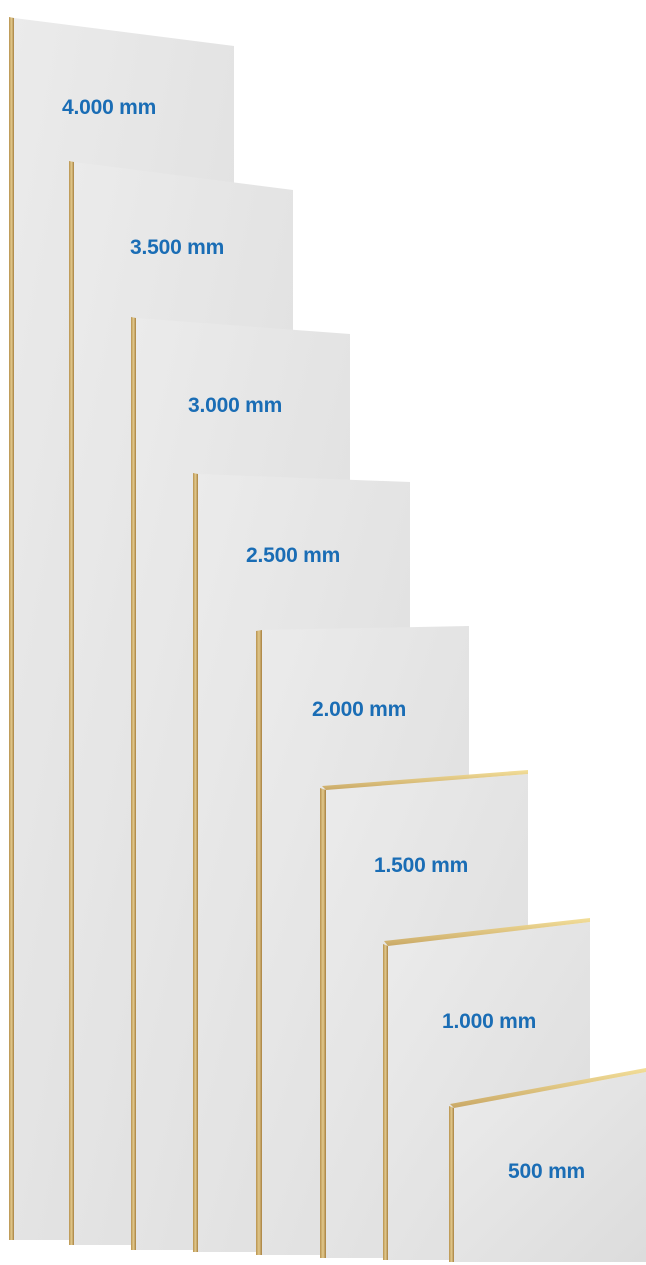  I want to click on label-3000: 3.000 mm, so click(235, 405).